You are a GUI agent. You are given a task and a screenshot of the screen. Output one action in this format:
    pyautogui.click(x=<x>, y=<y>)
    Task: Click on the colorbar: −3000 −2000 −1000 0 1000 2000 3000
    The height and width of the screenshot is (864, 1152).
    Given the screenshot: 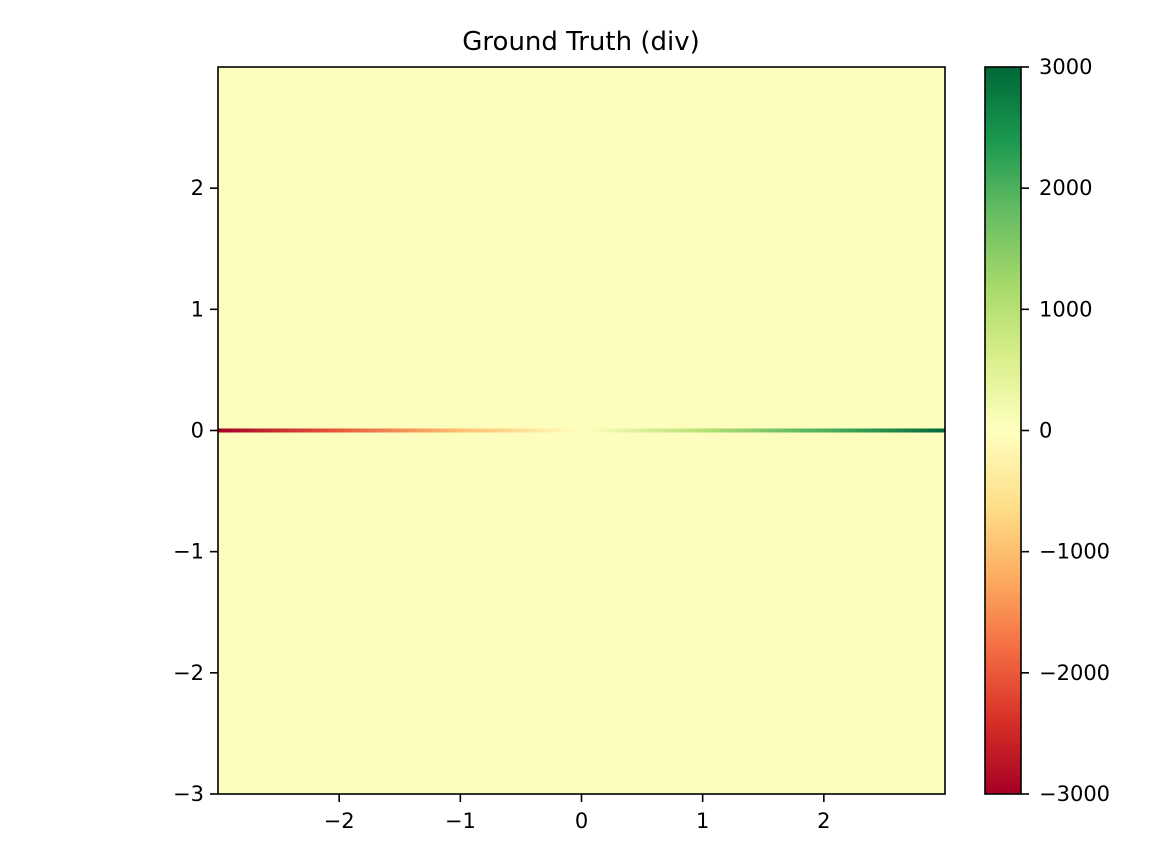 What is the action you would take?
    pyautogui.click(x=1047, y=430)
    